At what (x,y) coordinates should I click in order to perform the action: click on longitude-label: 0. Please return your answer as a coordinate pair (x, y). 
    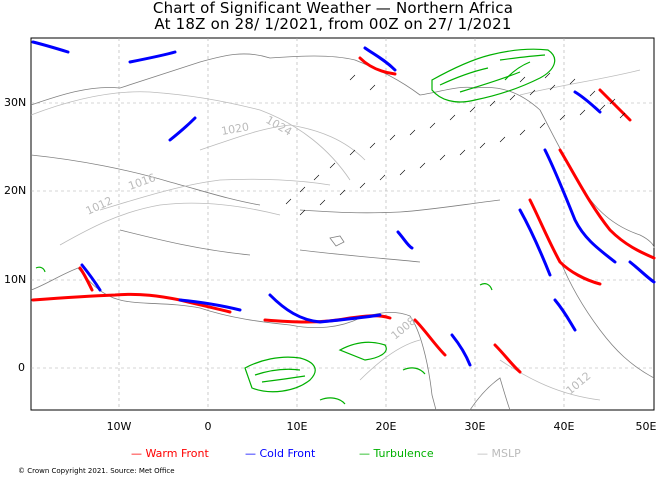
    Looking at the image, I should click on (208, 426).